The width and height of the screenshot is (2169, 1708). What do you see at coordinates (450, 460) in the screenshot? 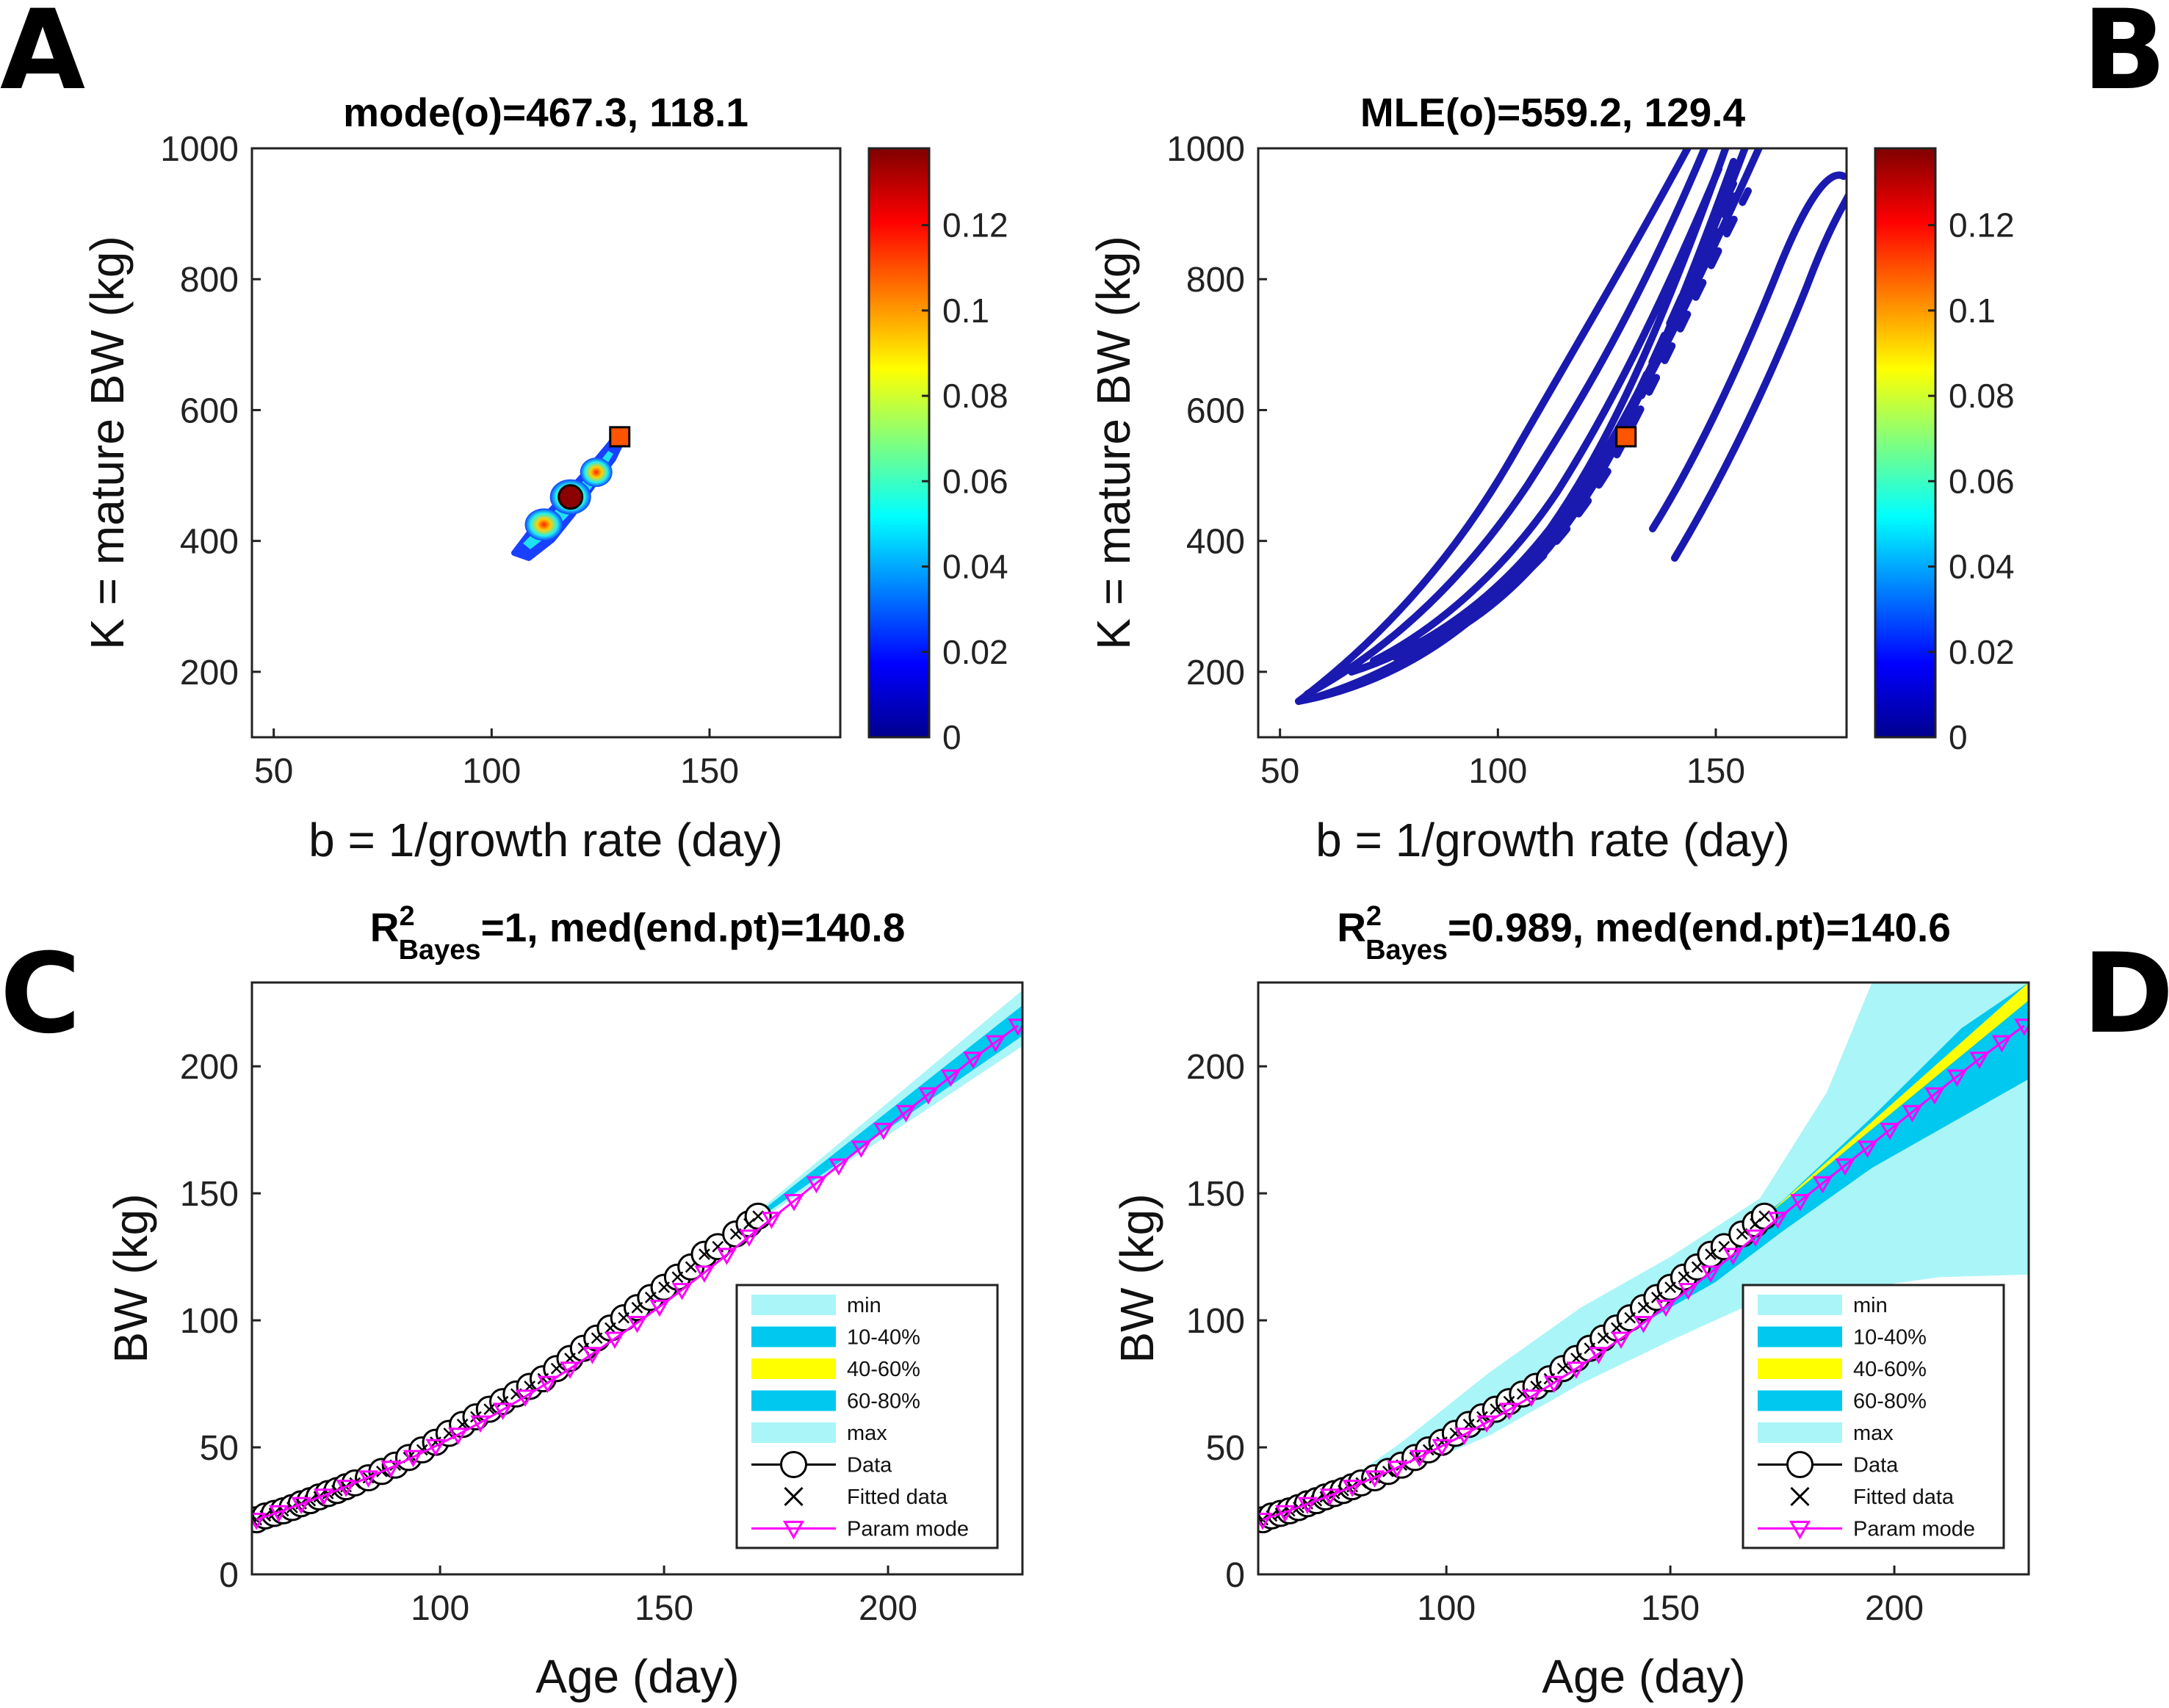
I see `panel-a-ticks: 50 100 150 200 400 600 800 1000` at bounding box center [450, 460].